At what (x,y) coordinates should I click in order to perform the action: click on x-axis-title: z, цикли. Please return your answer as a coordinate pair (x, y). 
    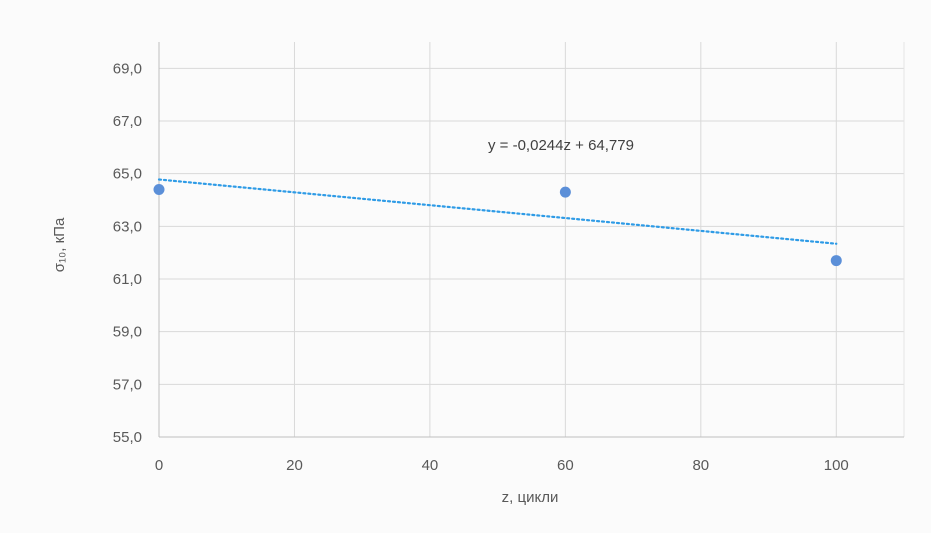
    Looking at the image, I should click on (530, 497).